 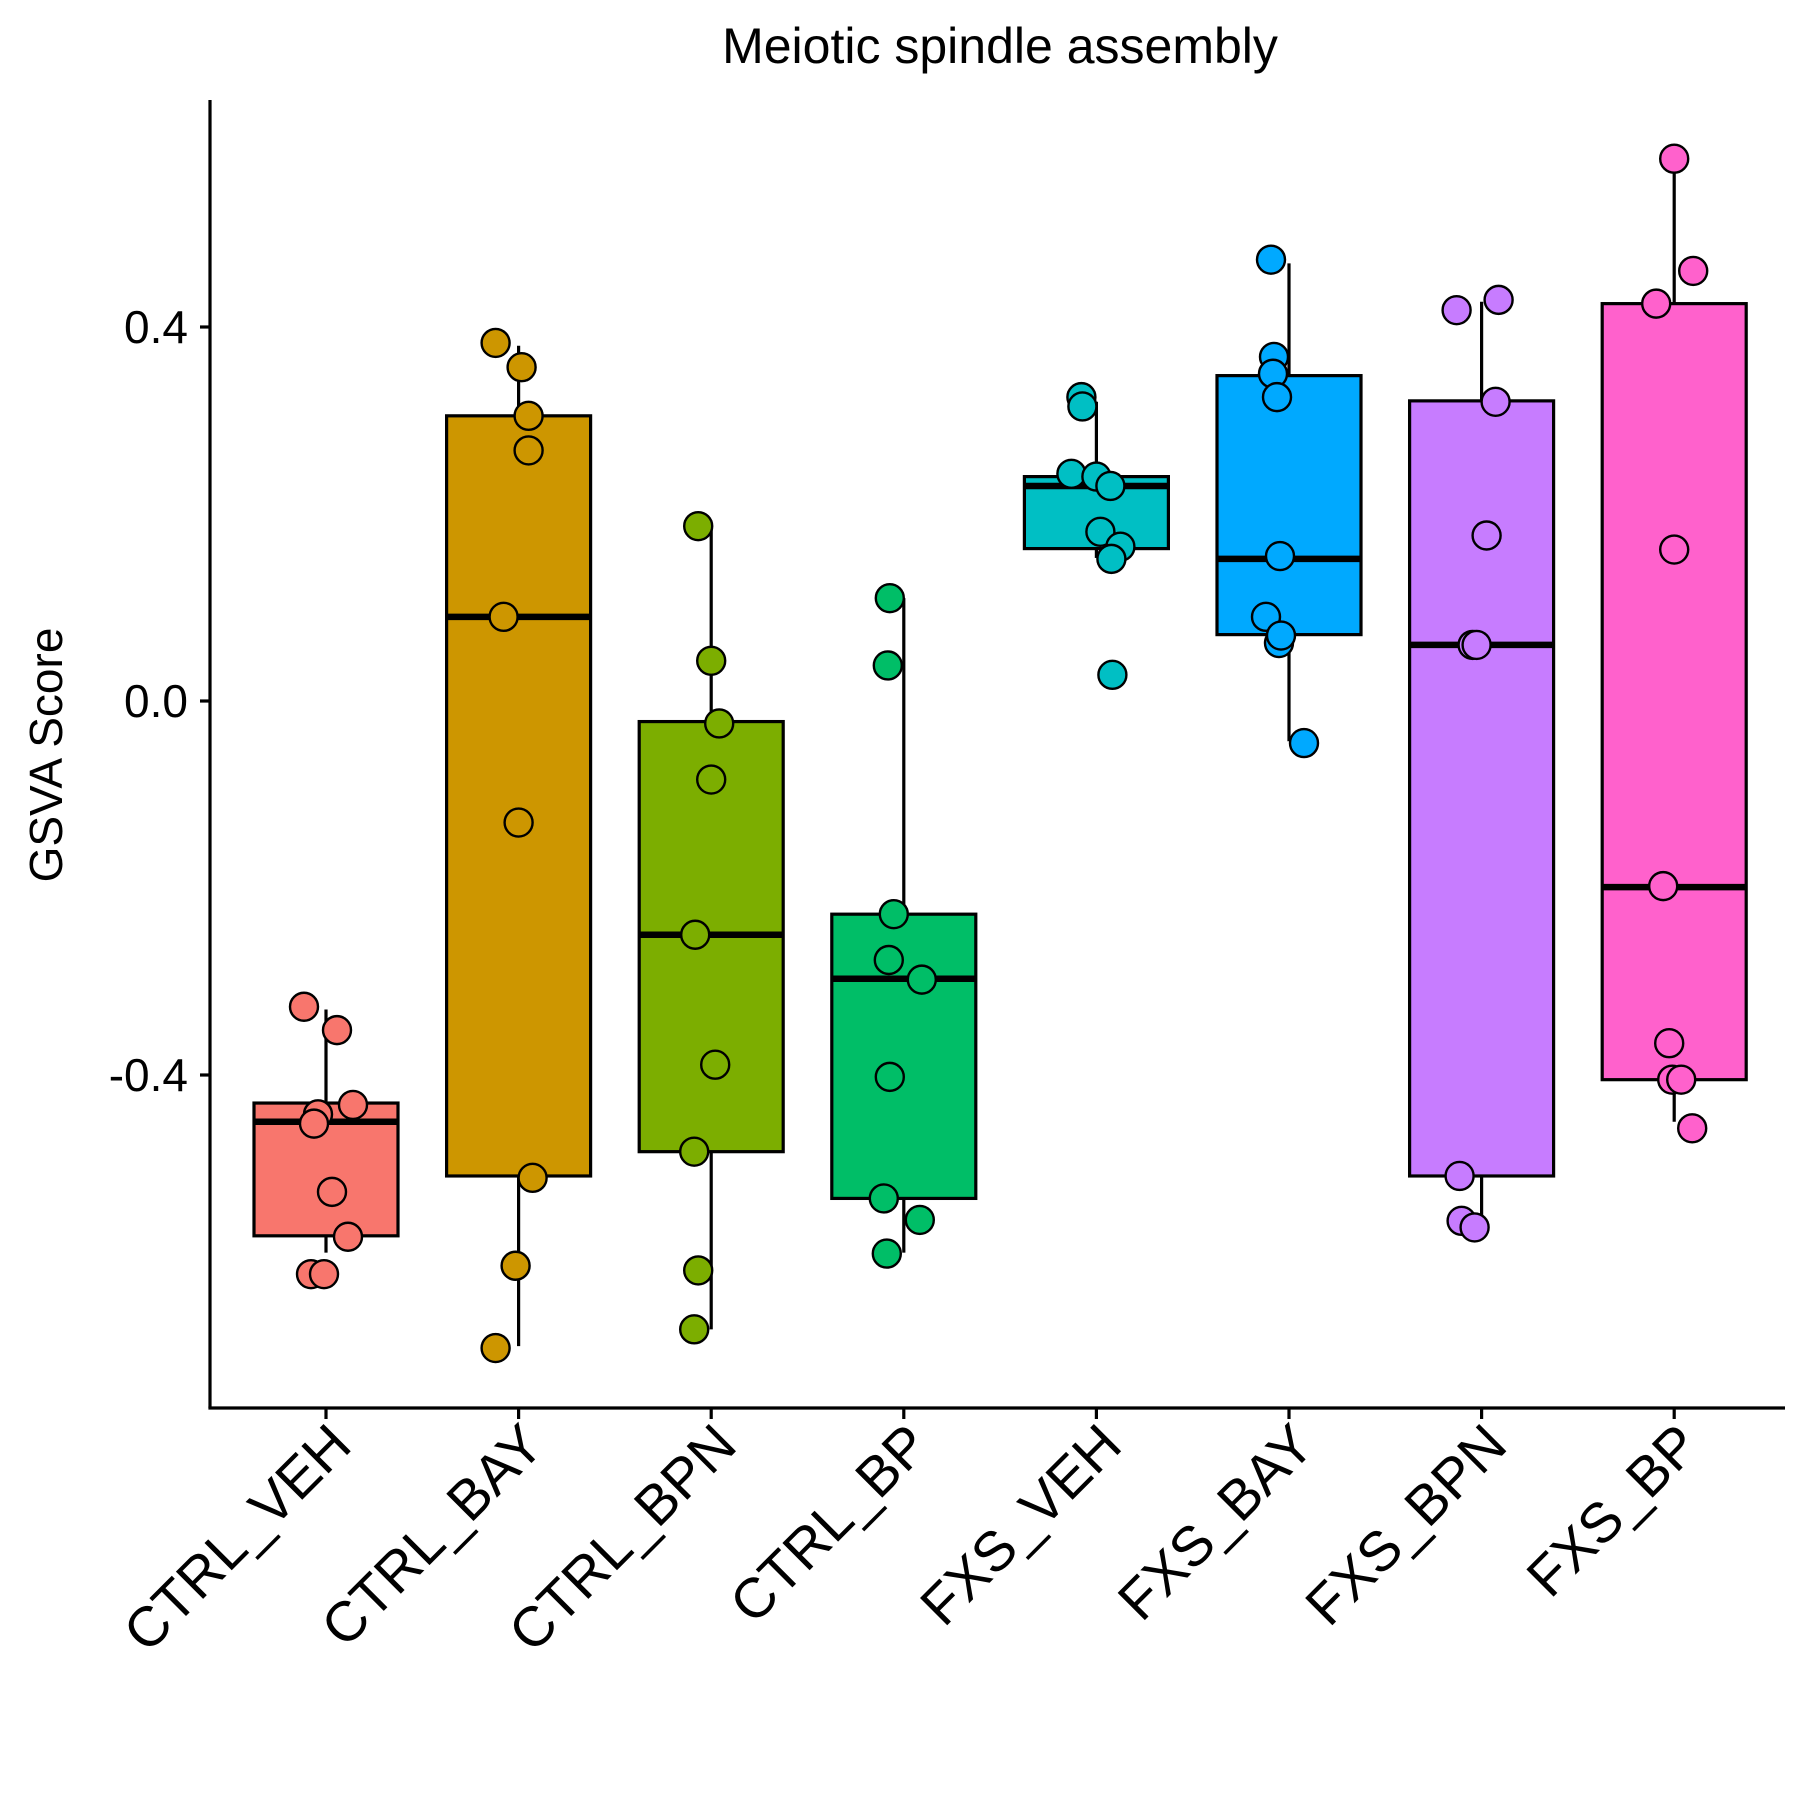 I want to click on group-ctrl-bpn, so click(x=711, y=927).